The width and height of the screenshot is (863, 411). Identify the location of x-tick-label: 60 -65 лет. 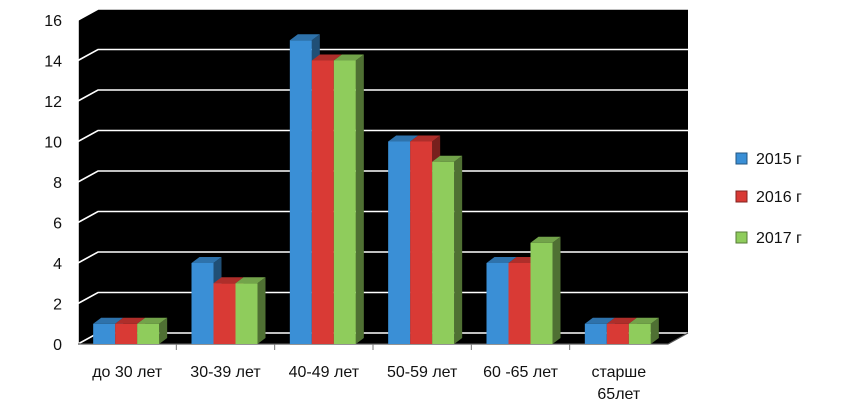
(521, 372).